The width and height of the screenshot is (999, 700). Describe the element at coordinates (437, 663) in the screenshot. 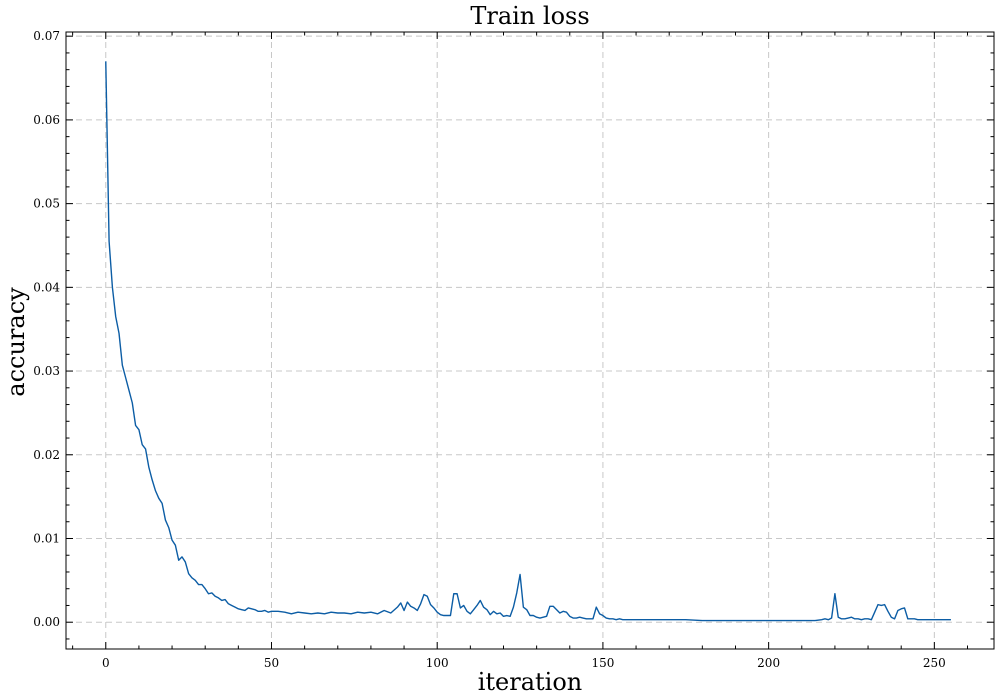

I see `x-tick-label: 100` at that location.